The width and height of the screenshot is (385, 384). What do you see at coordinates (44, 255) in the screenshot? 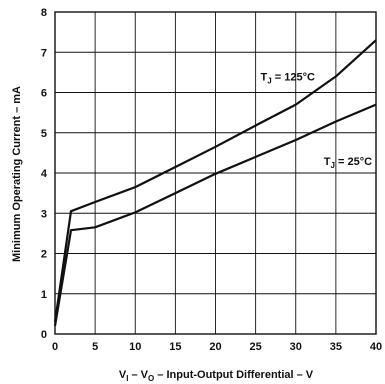
I see `y-tick-label: 2` at bounding box center [44, 255].